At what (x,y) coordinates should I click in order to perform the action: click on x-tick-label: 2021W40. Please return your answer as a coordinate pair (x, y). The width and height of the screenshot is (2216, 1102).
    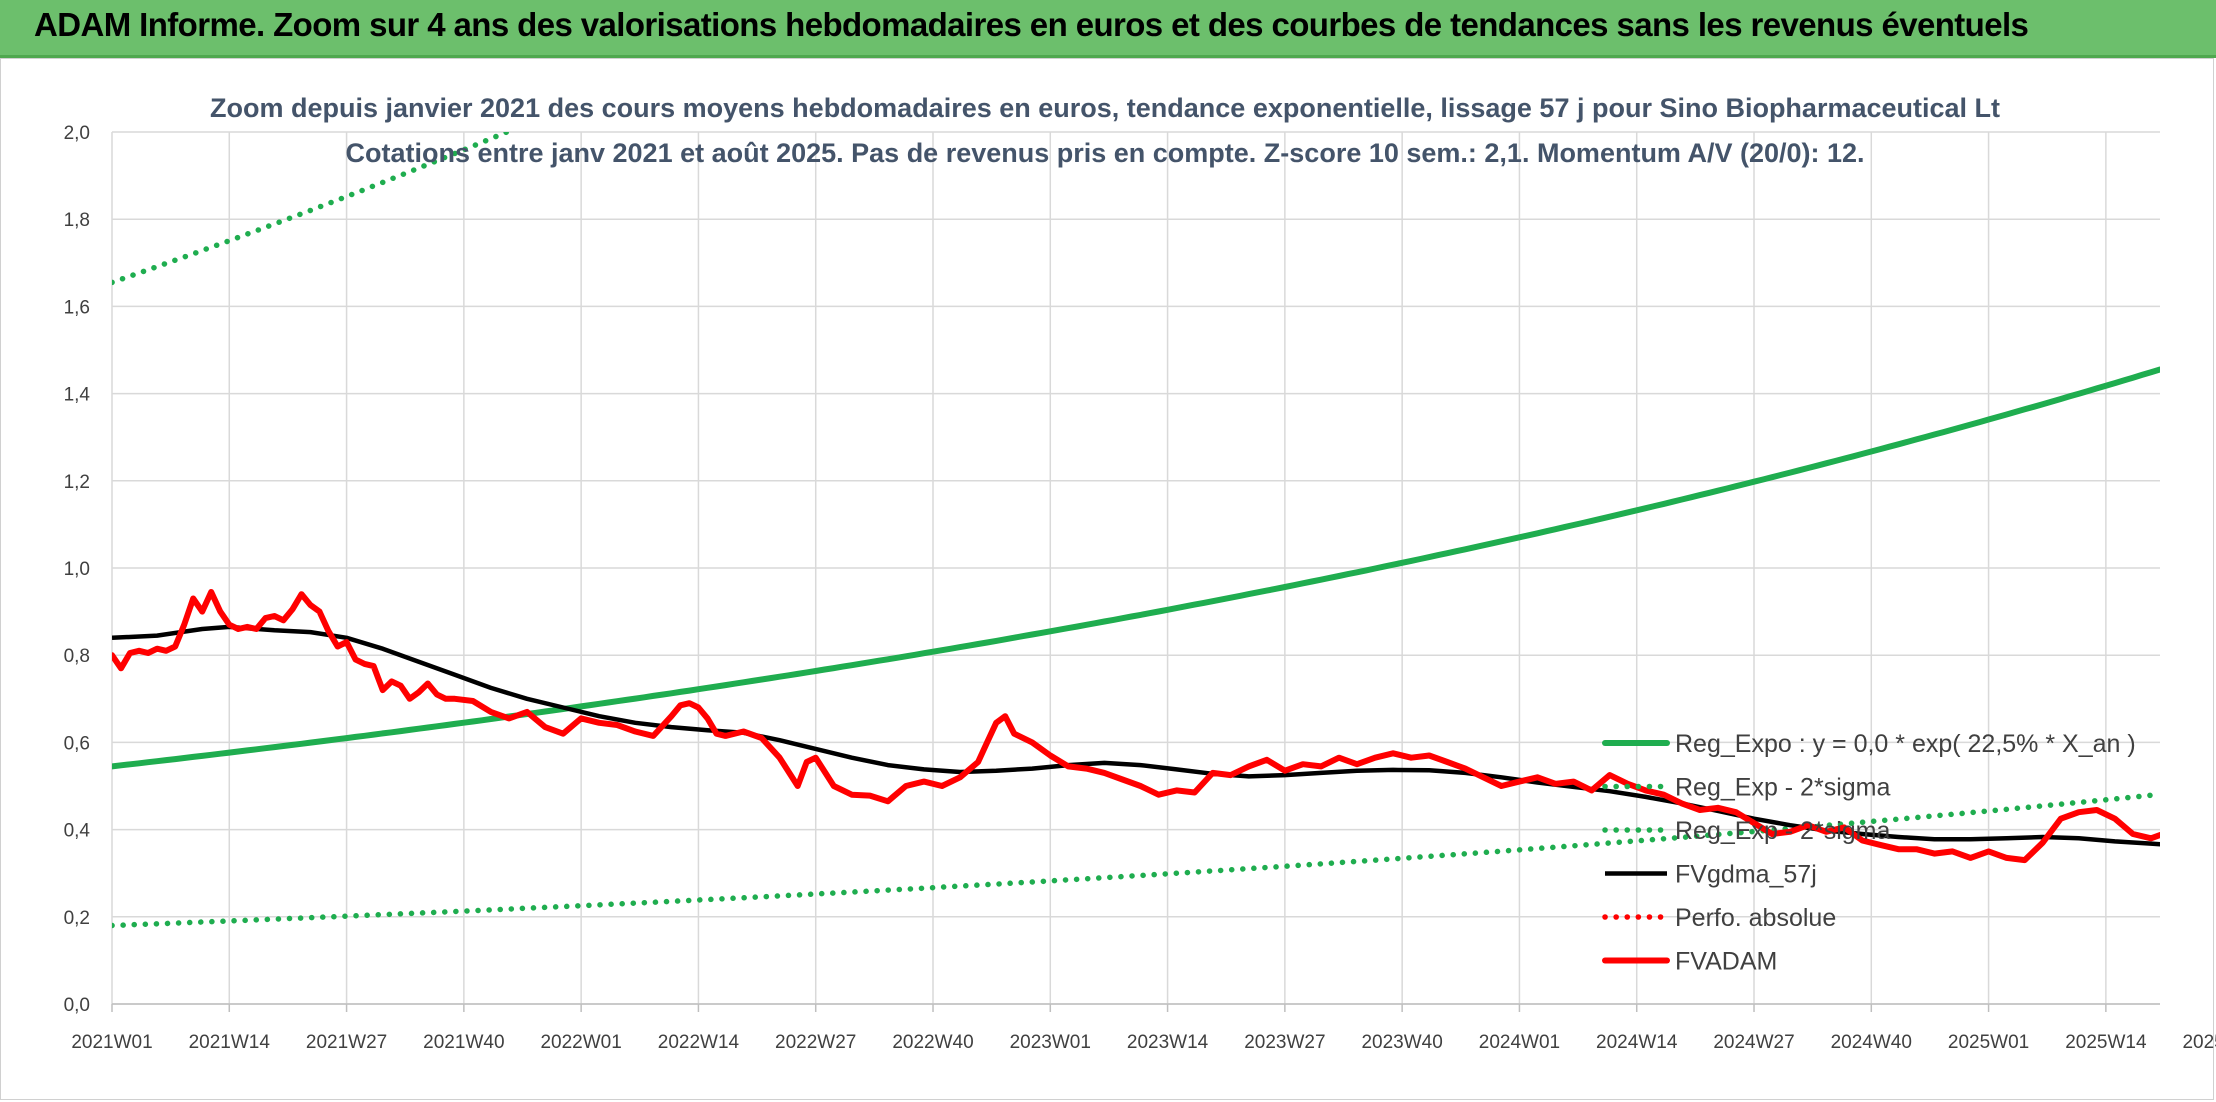
    Looking at the image, I should click on (463, 1042).